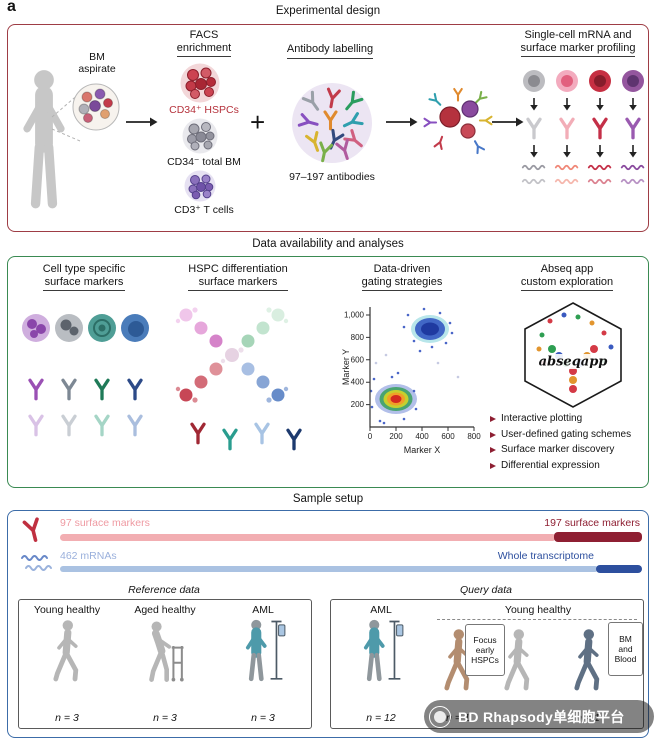 The width and height of the screenshot is (656, 741). What do you see at coordinates (381, 718) in the screenshot?
I see `n-count: n = 12` at bounding box center [381, 718].